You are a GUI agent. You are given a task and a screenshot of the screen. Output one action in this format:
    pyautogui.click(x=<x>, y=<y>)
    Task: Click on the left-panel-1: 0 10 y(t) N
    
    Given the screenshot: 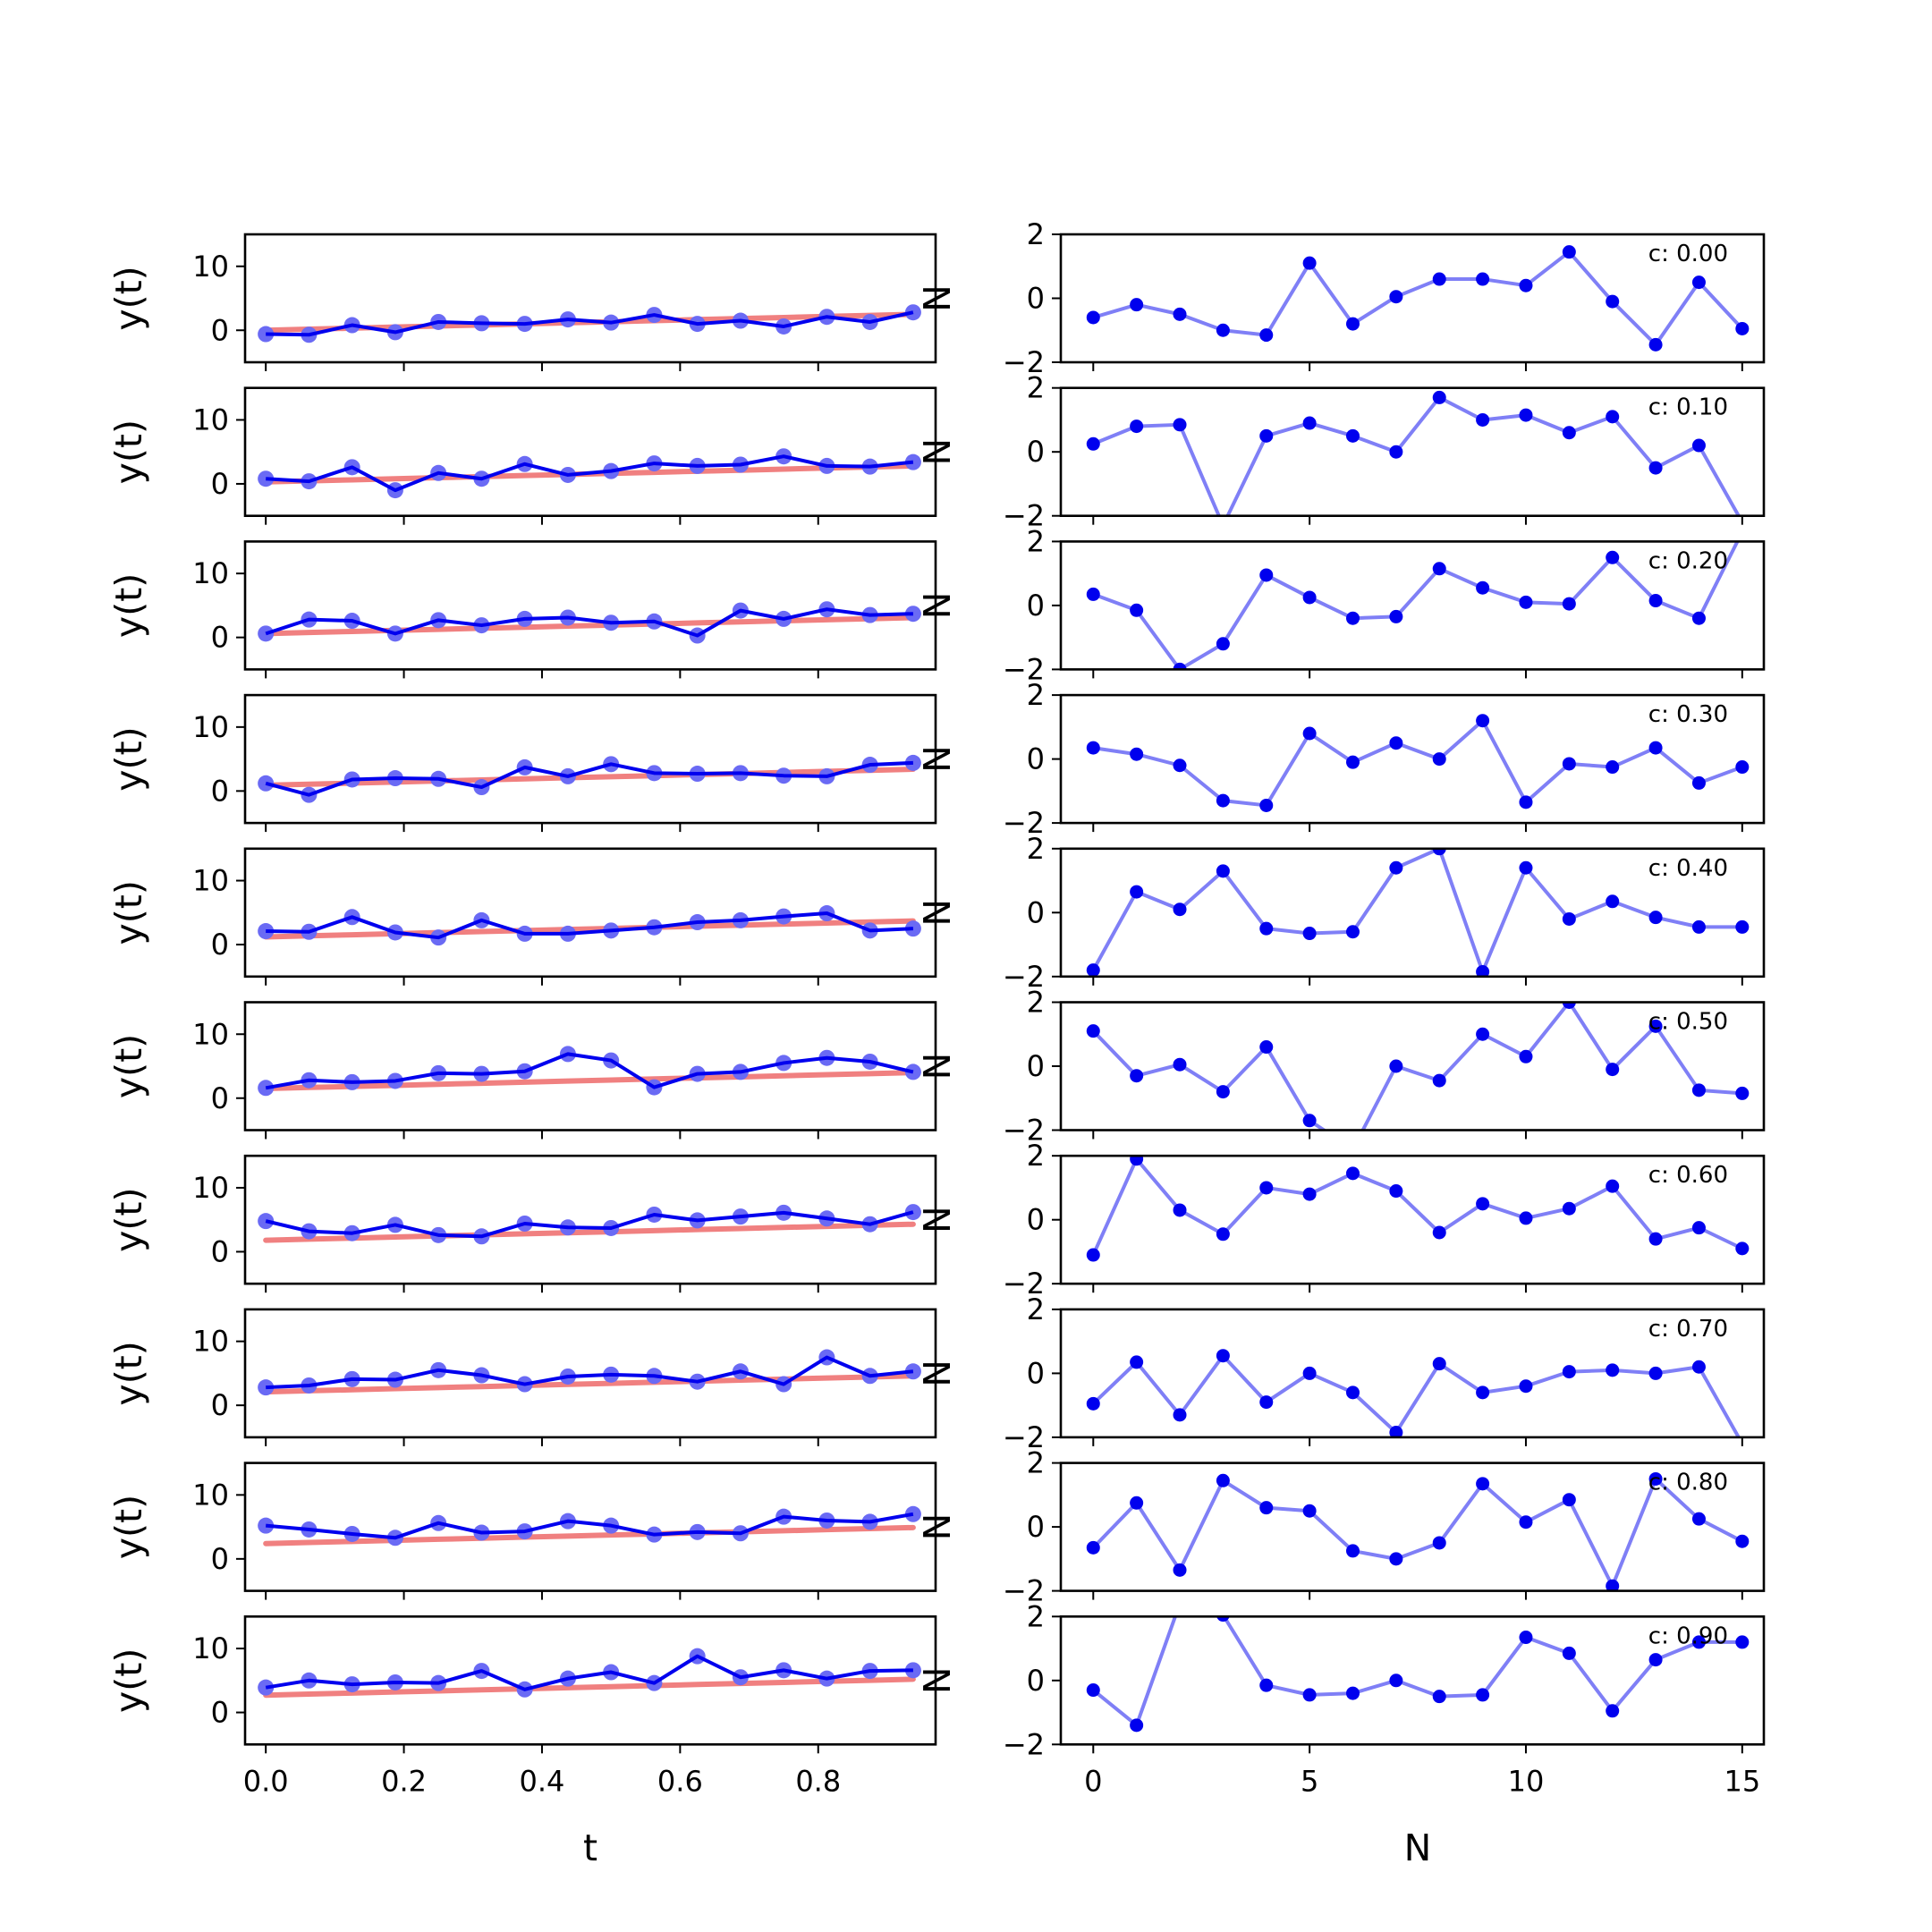 What is the action you would take?
    pyautogui.click(x=533, y=455)
    